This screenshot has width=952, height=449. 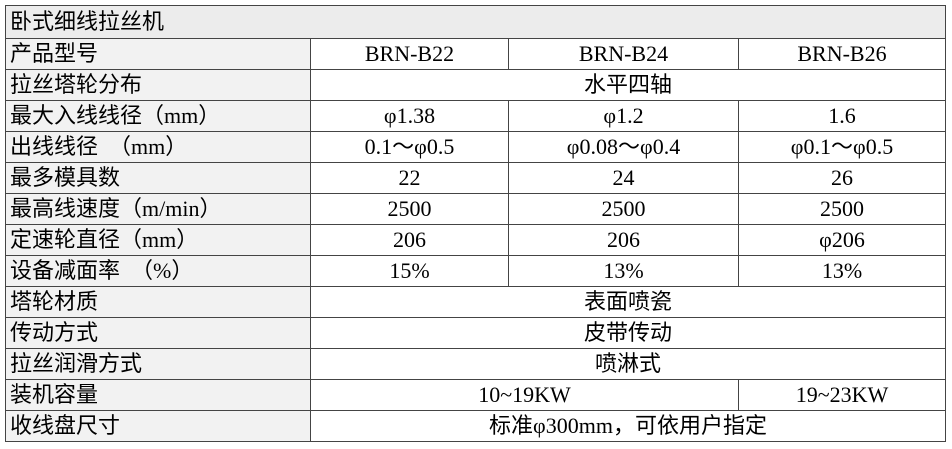 I want to click on table-row: 拉丝润滑方式 喷淋式, so click(x=476, y=364).